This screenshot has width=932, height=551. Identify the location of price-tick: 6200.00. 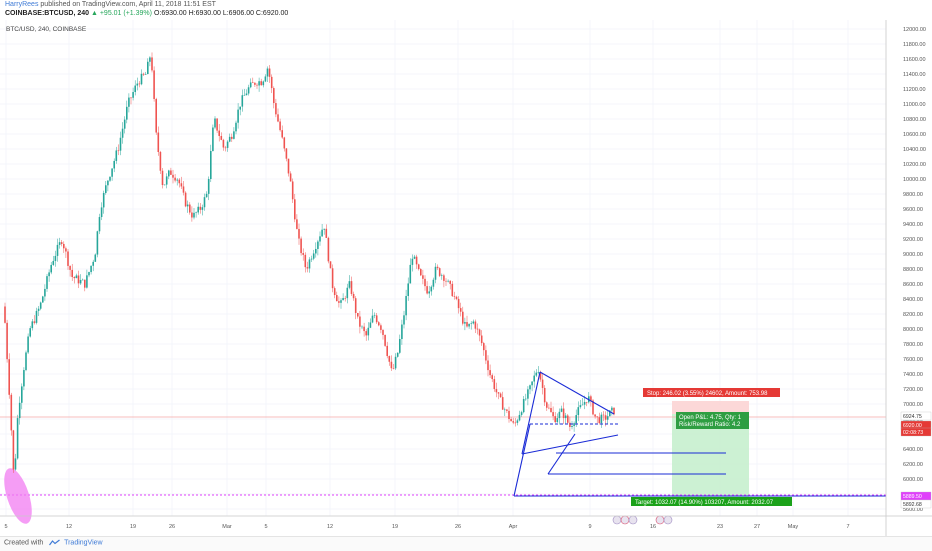
(913, 465).